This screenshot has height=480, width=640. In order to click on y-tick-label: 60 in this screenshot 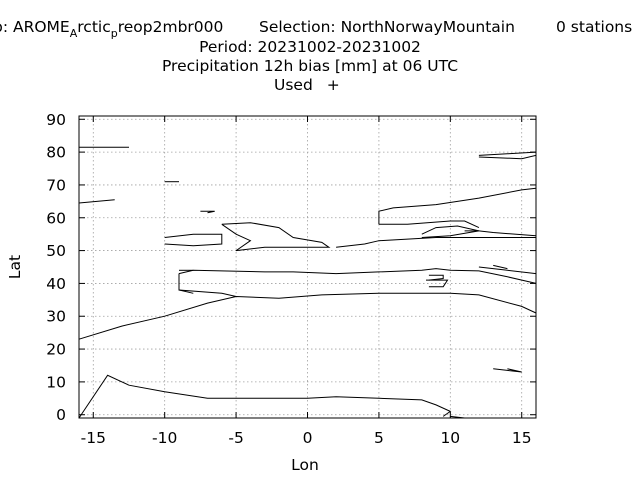, I will do `click(56, 218)`.